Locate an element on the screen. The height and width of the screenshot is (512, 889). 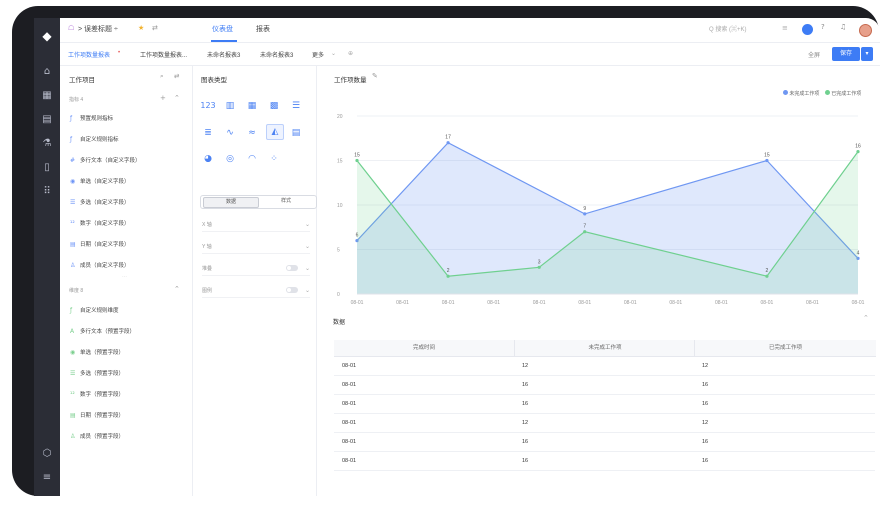
more-tabs: 更多 is located at coordinates (318, 56).